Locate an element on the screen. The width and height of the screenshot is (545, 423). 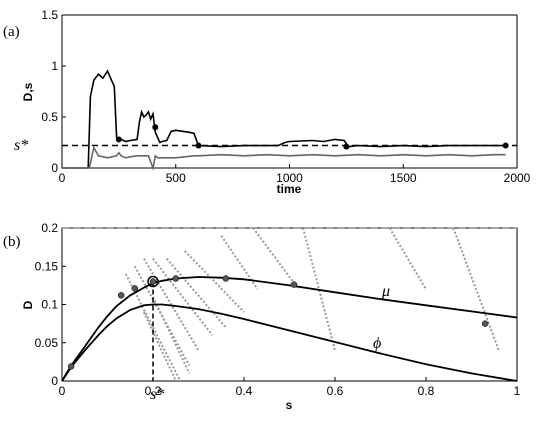
b-xtick-label-0: 0 is located at coordinates (62, 391).